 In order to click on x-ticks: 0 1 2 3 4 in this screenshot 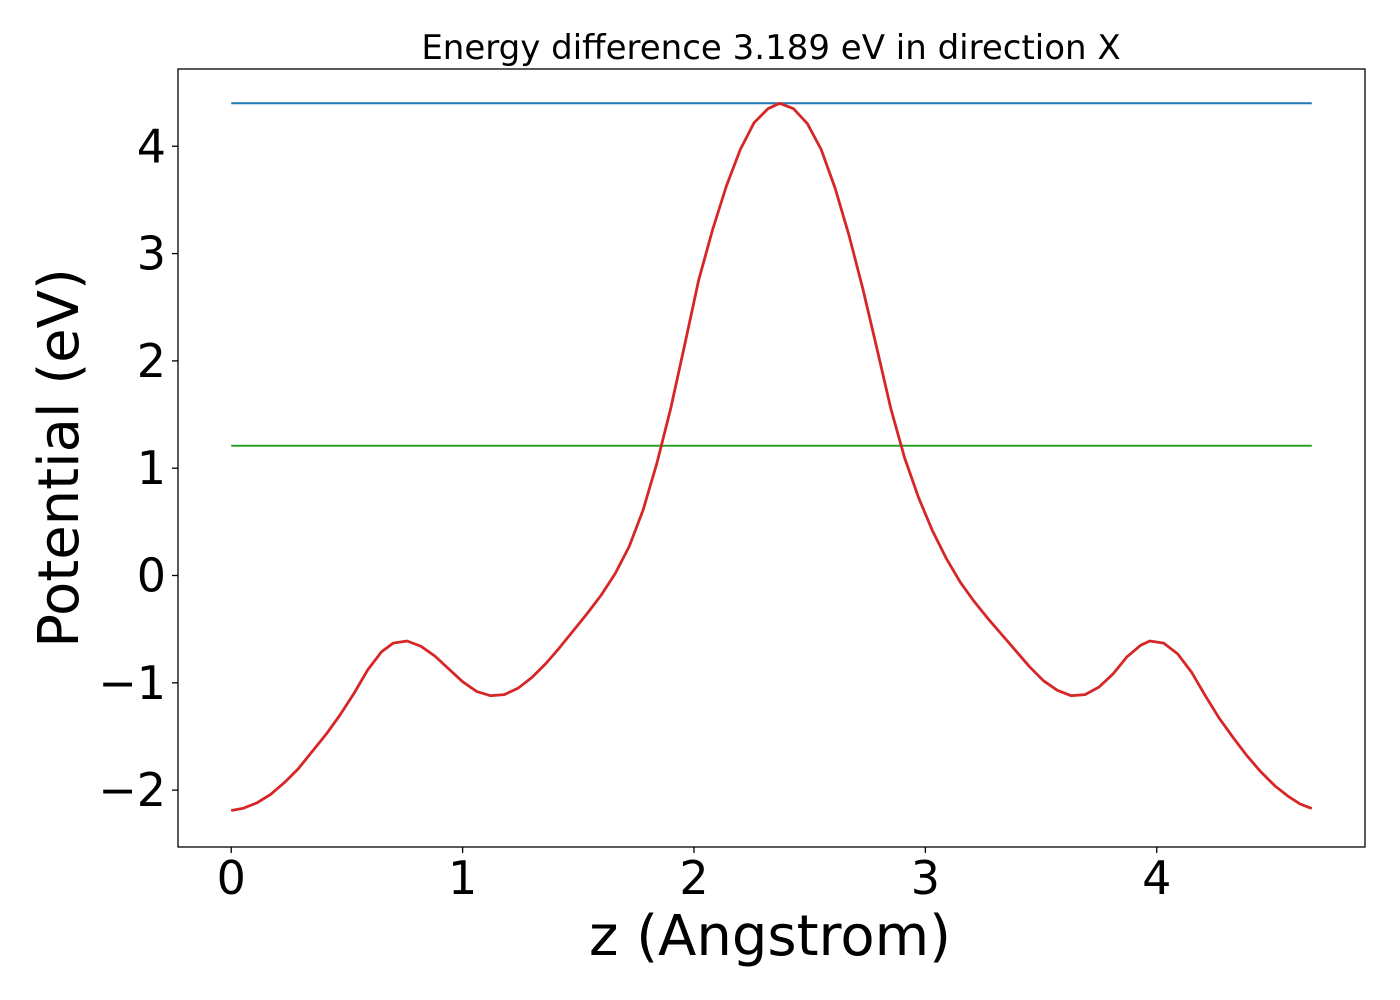, I will do `click(694, 876)`.